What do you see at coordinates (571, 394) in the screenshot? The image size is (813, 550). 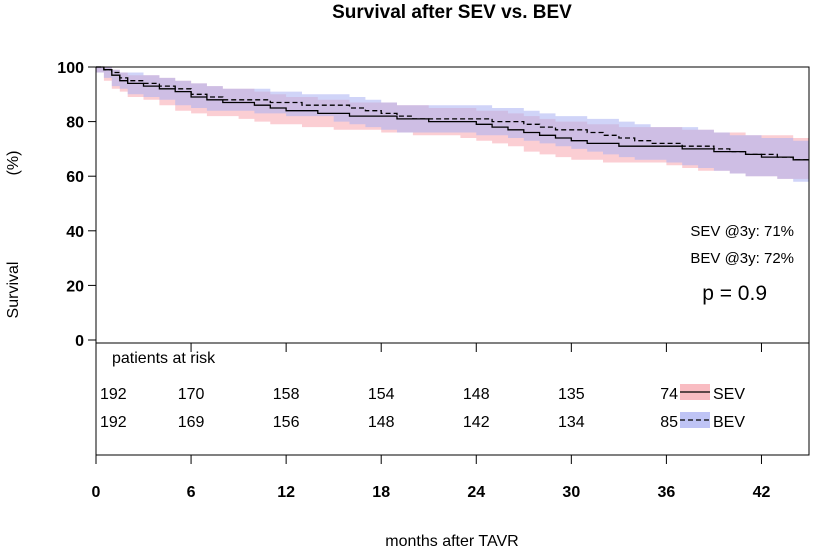 I see `risk-count-sev-30: 135` at bounding box center [571, 394].